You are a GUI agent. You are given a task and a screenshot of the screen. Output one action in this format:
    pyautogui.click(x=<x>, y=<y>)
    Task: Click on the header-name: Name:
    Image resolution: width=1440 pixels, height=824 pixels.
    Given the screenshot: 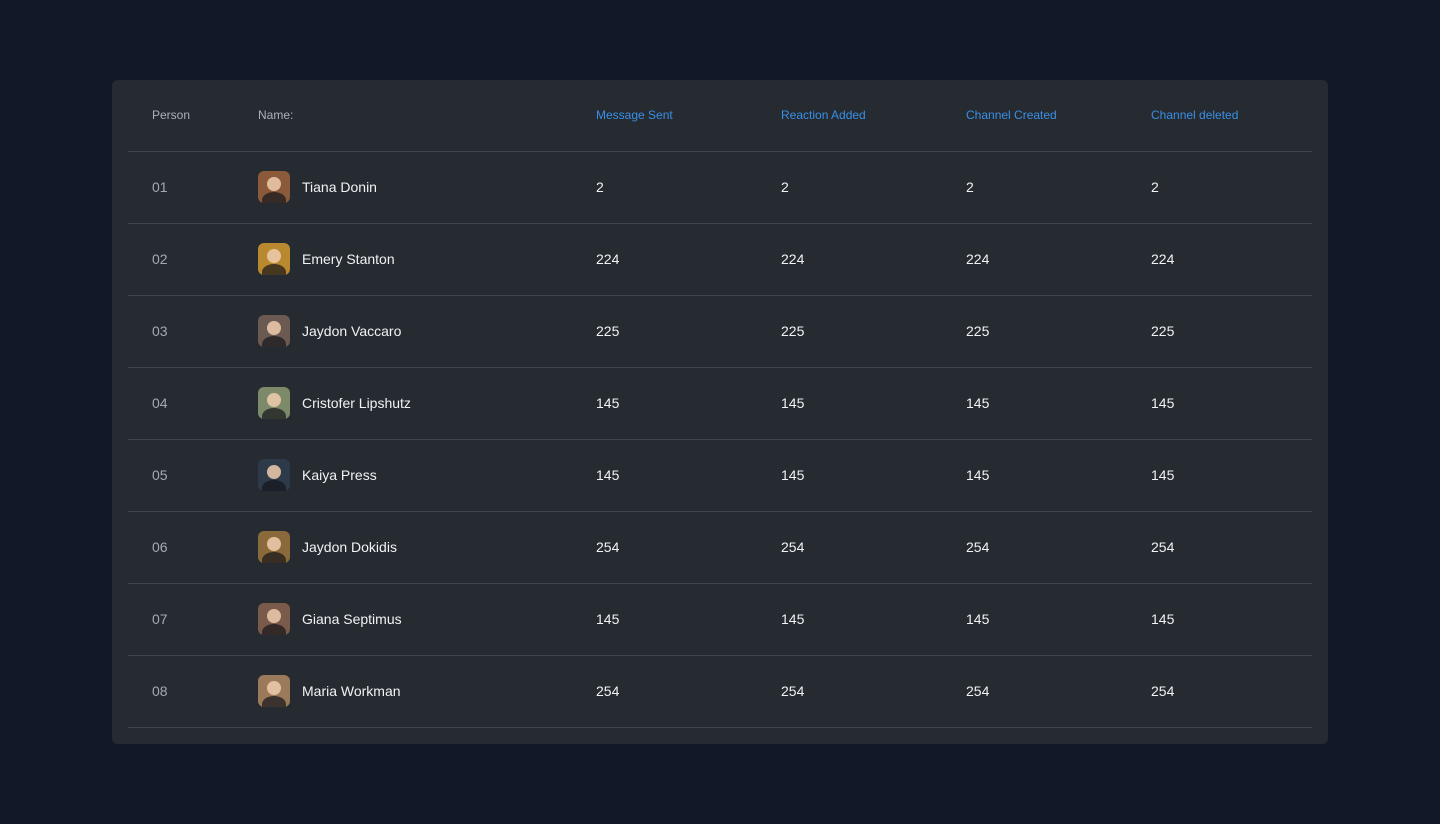 What is the action you would take?
    pyautogui.click(x=427, y=116)
    